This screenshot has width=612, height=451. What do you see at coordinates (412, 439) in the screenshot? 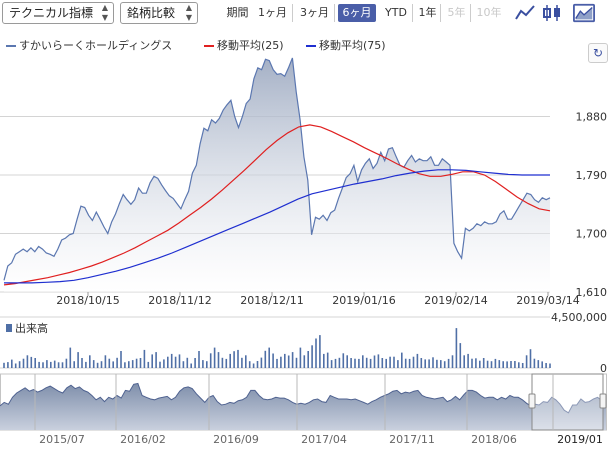
I see `overview-x-tick-label: 2017/11` at bounding box center [412, 439].